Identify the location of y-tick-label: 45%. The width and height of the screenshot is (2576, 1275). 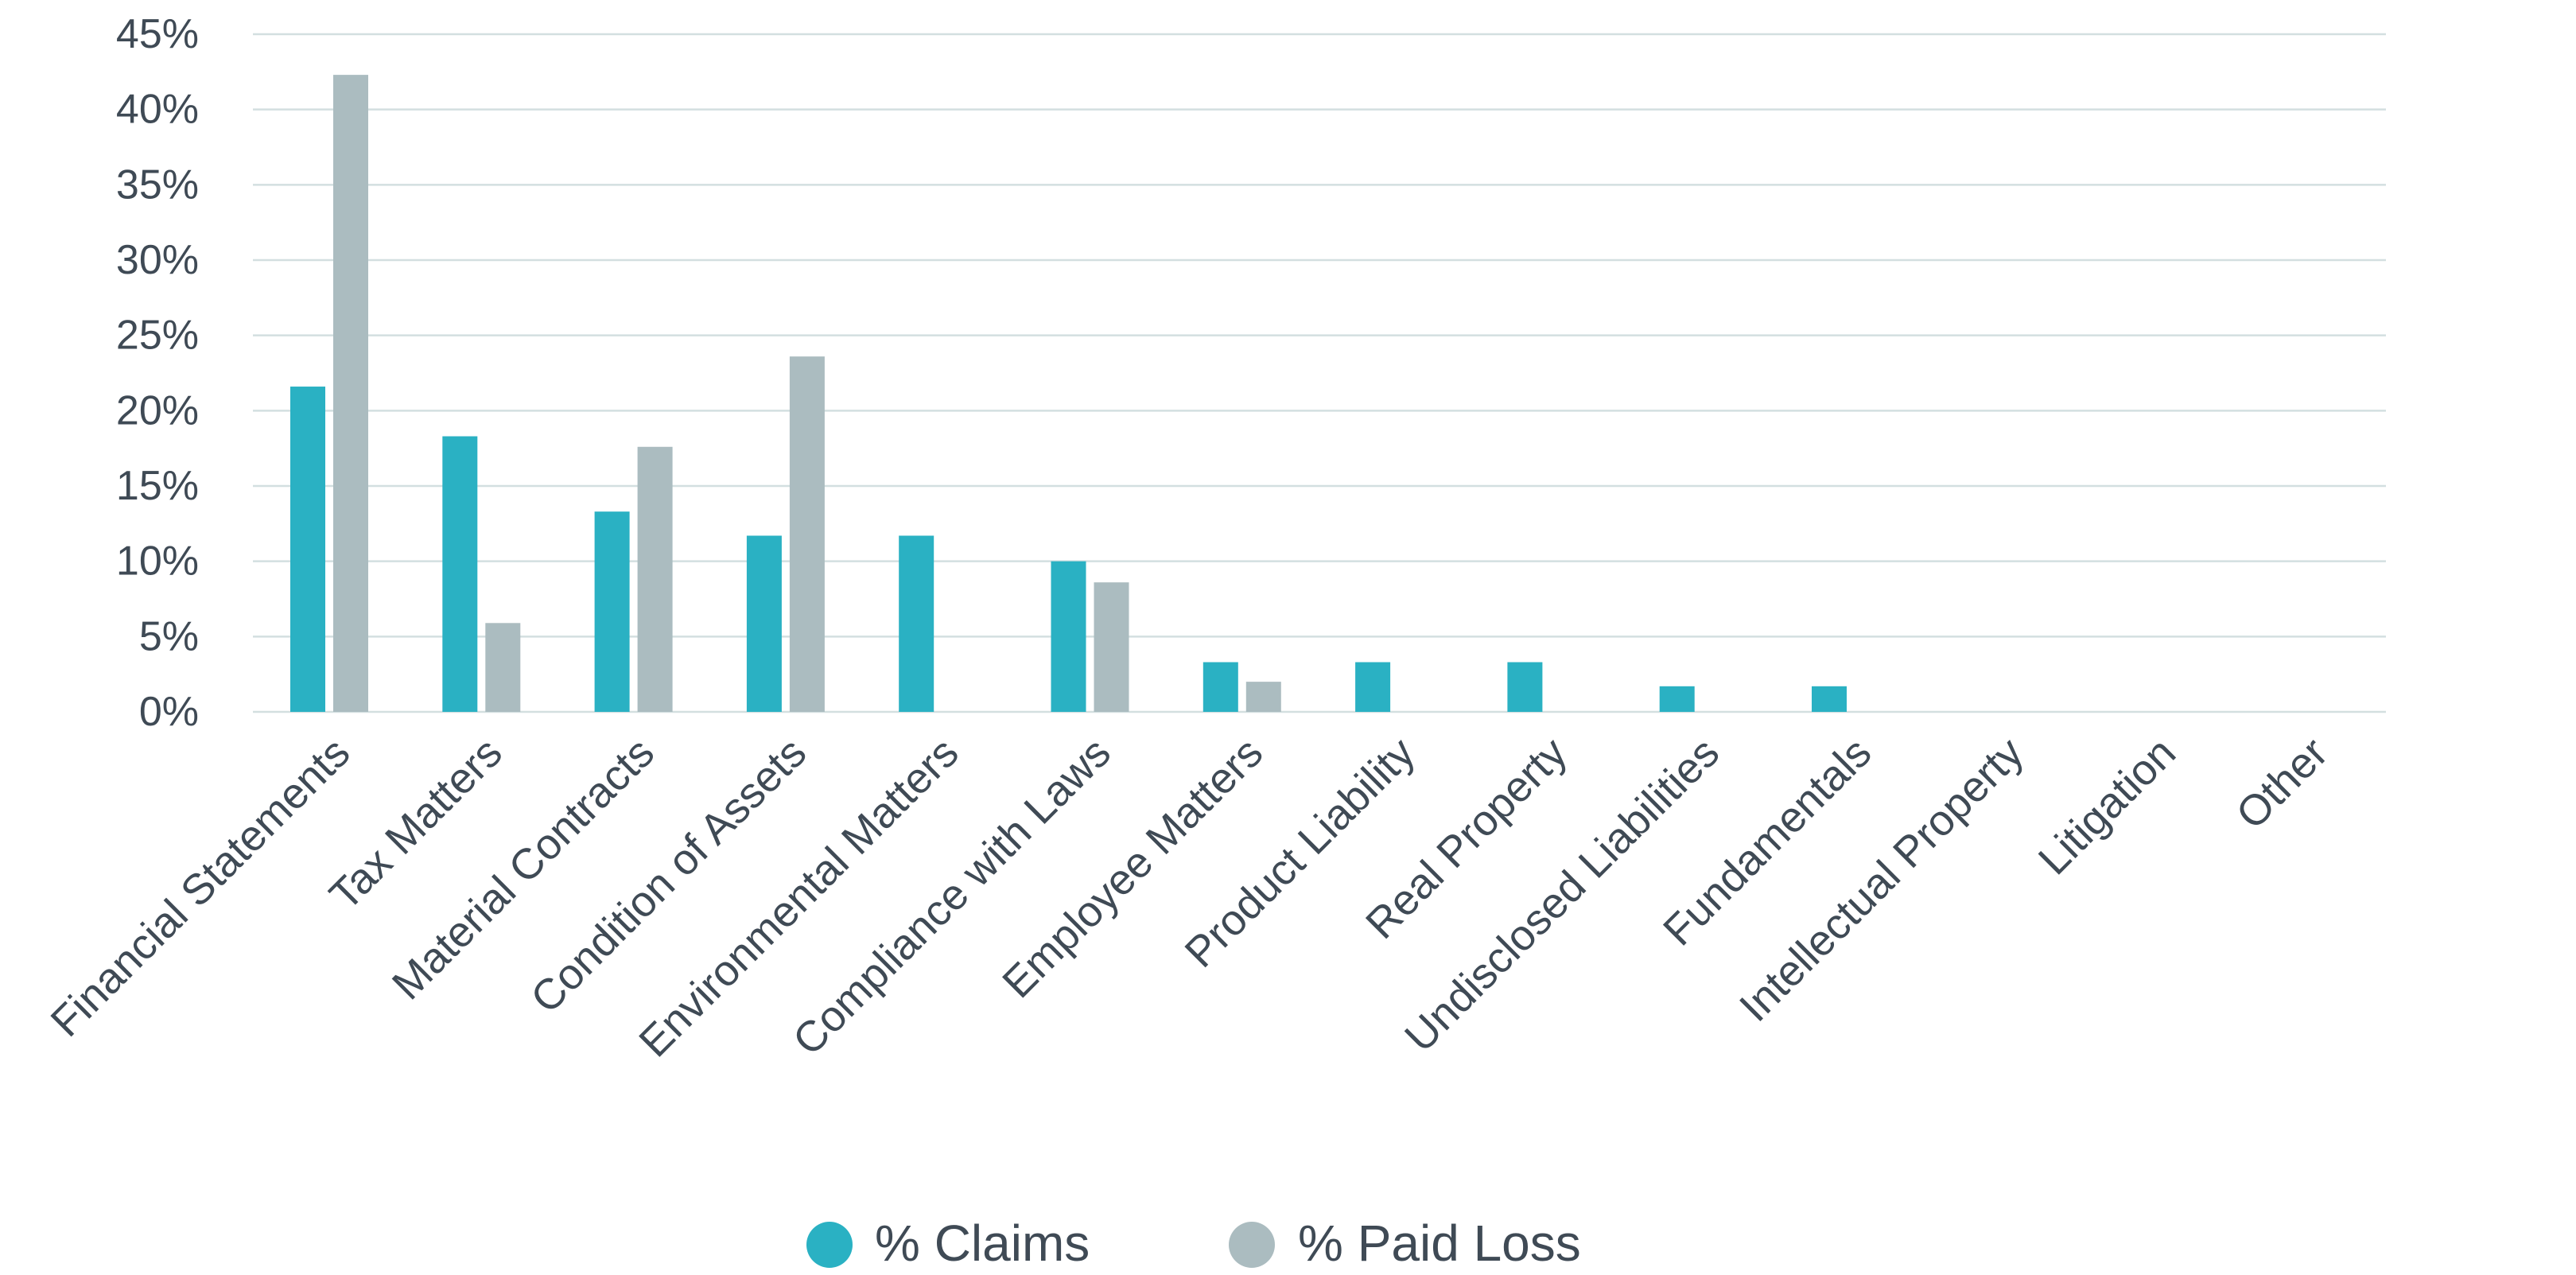
(157, 34).